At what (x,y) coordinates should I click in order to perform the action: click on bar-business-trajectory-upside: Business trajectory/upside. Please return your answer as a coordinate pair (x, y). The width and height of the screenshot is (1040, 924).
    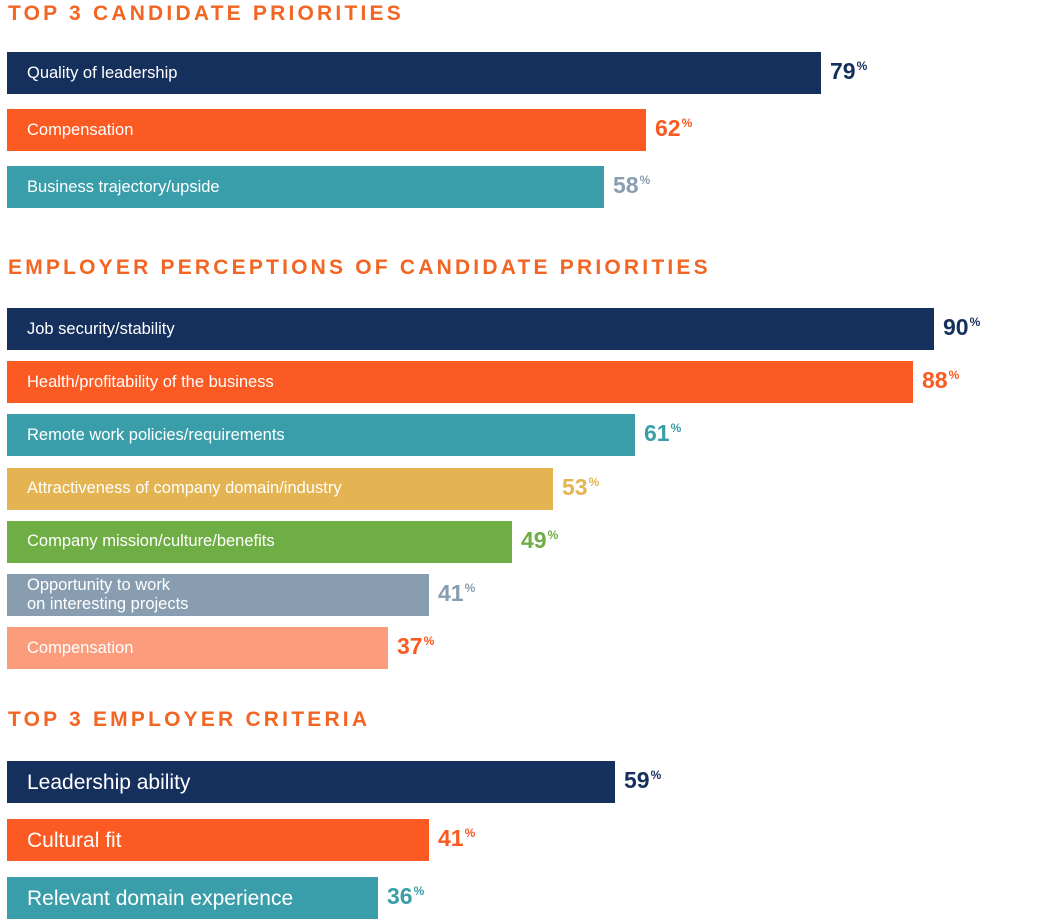
    Looking at the image, I should click on (305, 187).